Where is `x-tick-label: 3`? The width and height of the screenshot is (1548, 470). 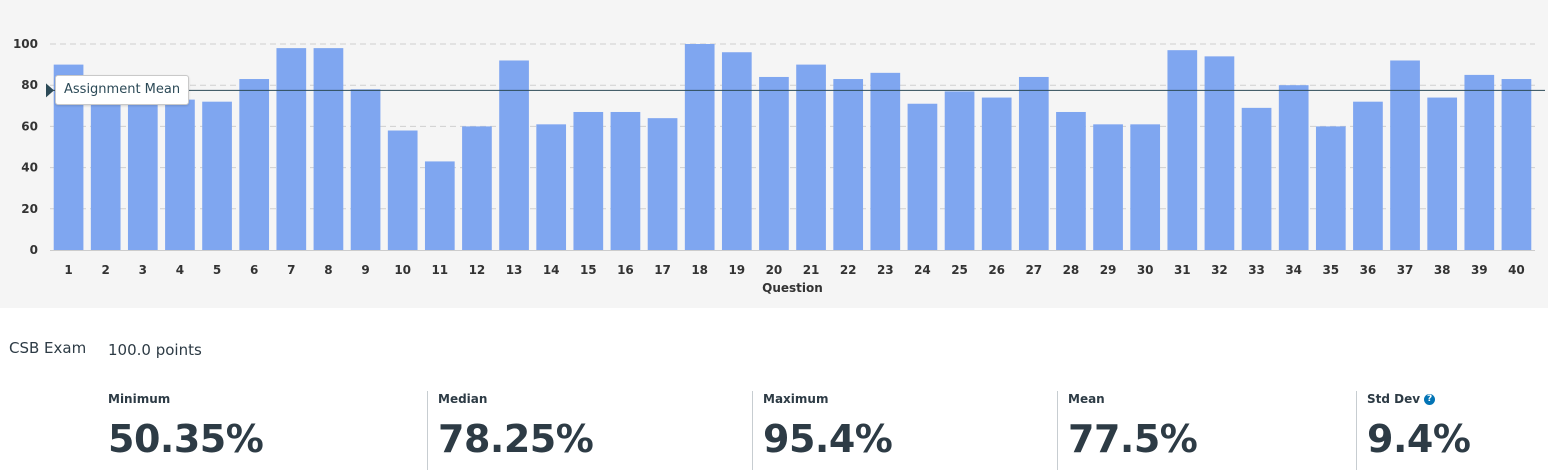 x-tick-label: 3 is located at coordinates (143, 270).